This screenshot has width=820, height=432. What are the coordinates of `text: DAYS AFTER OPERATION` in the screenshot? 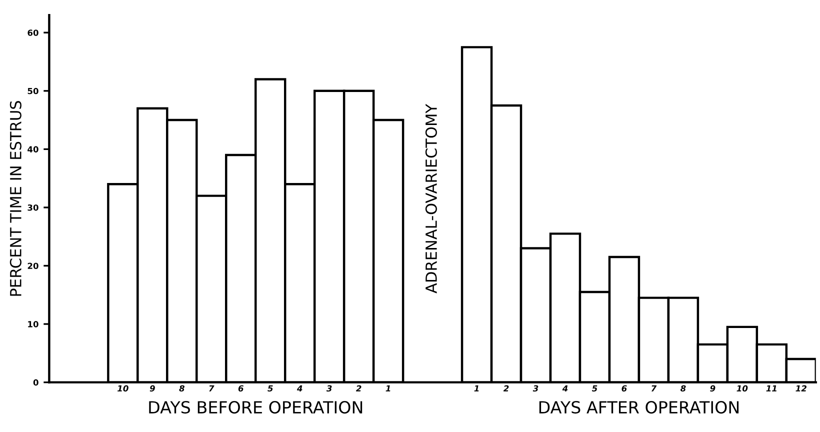 It's located at (639, 407).